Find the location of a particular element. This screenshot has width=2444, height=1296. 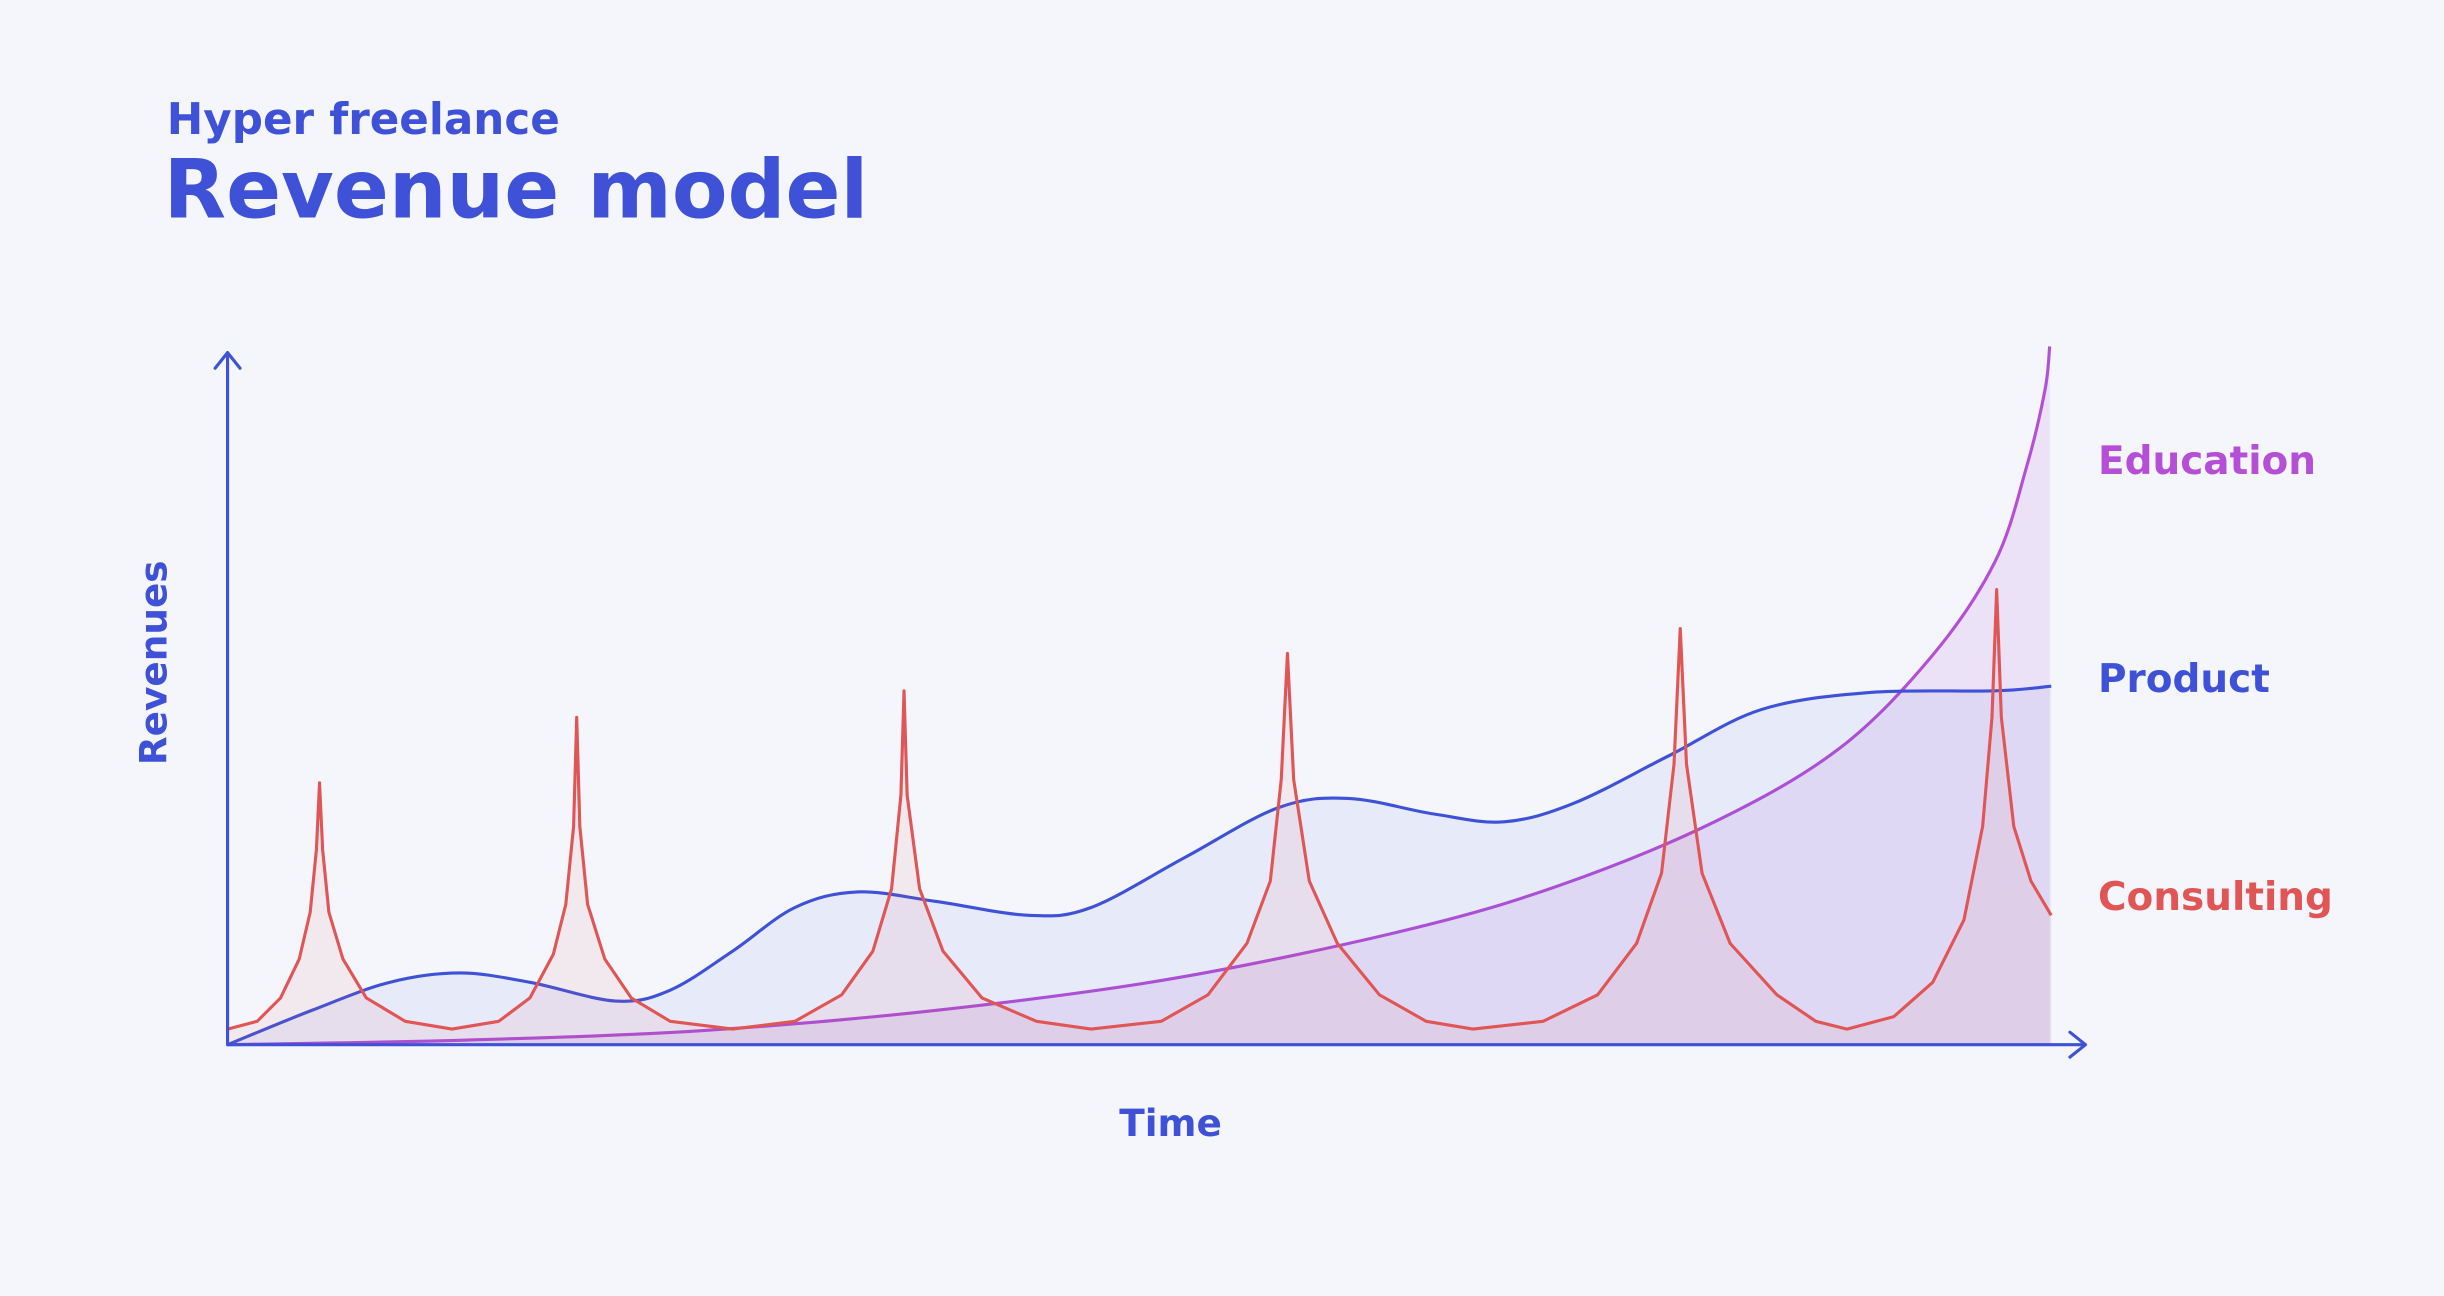

y-axis-label: Revenues is located at coordinates (153, 662).